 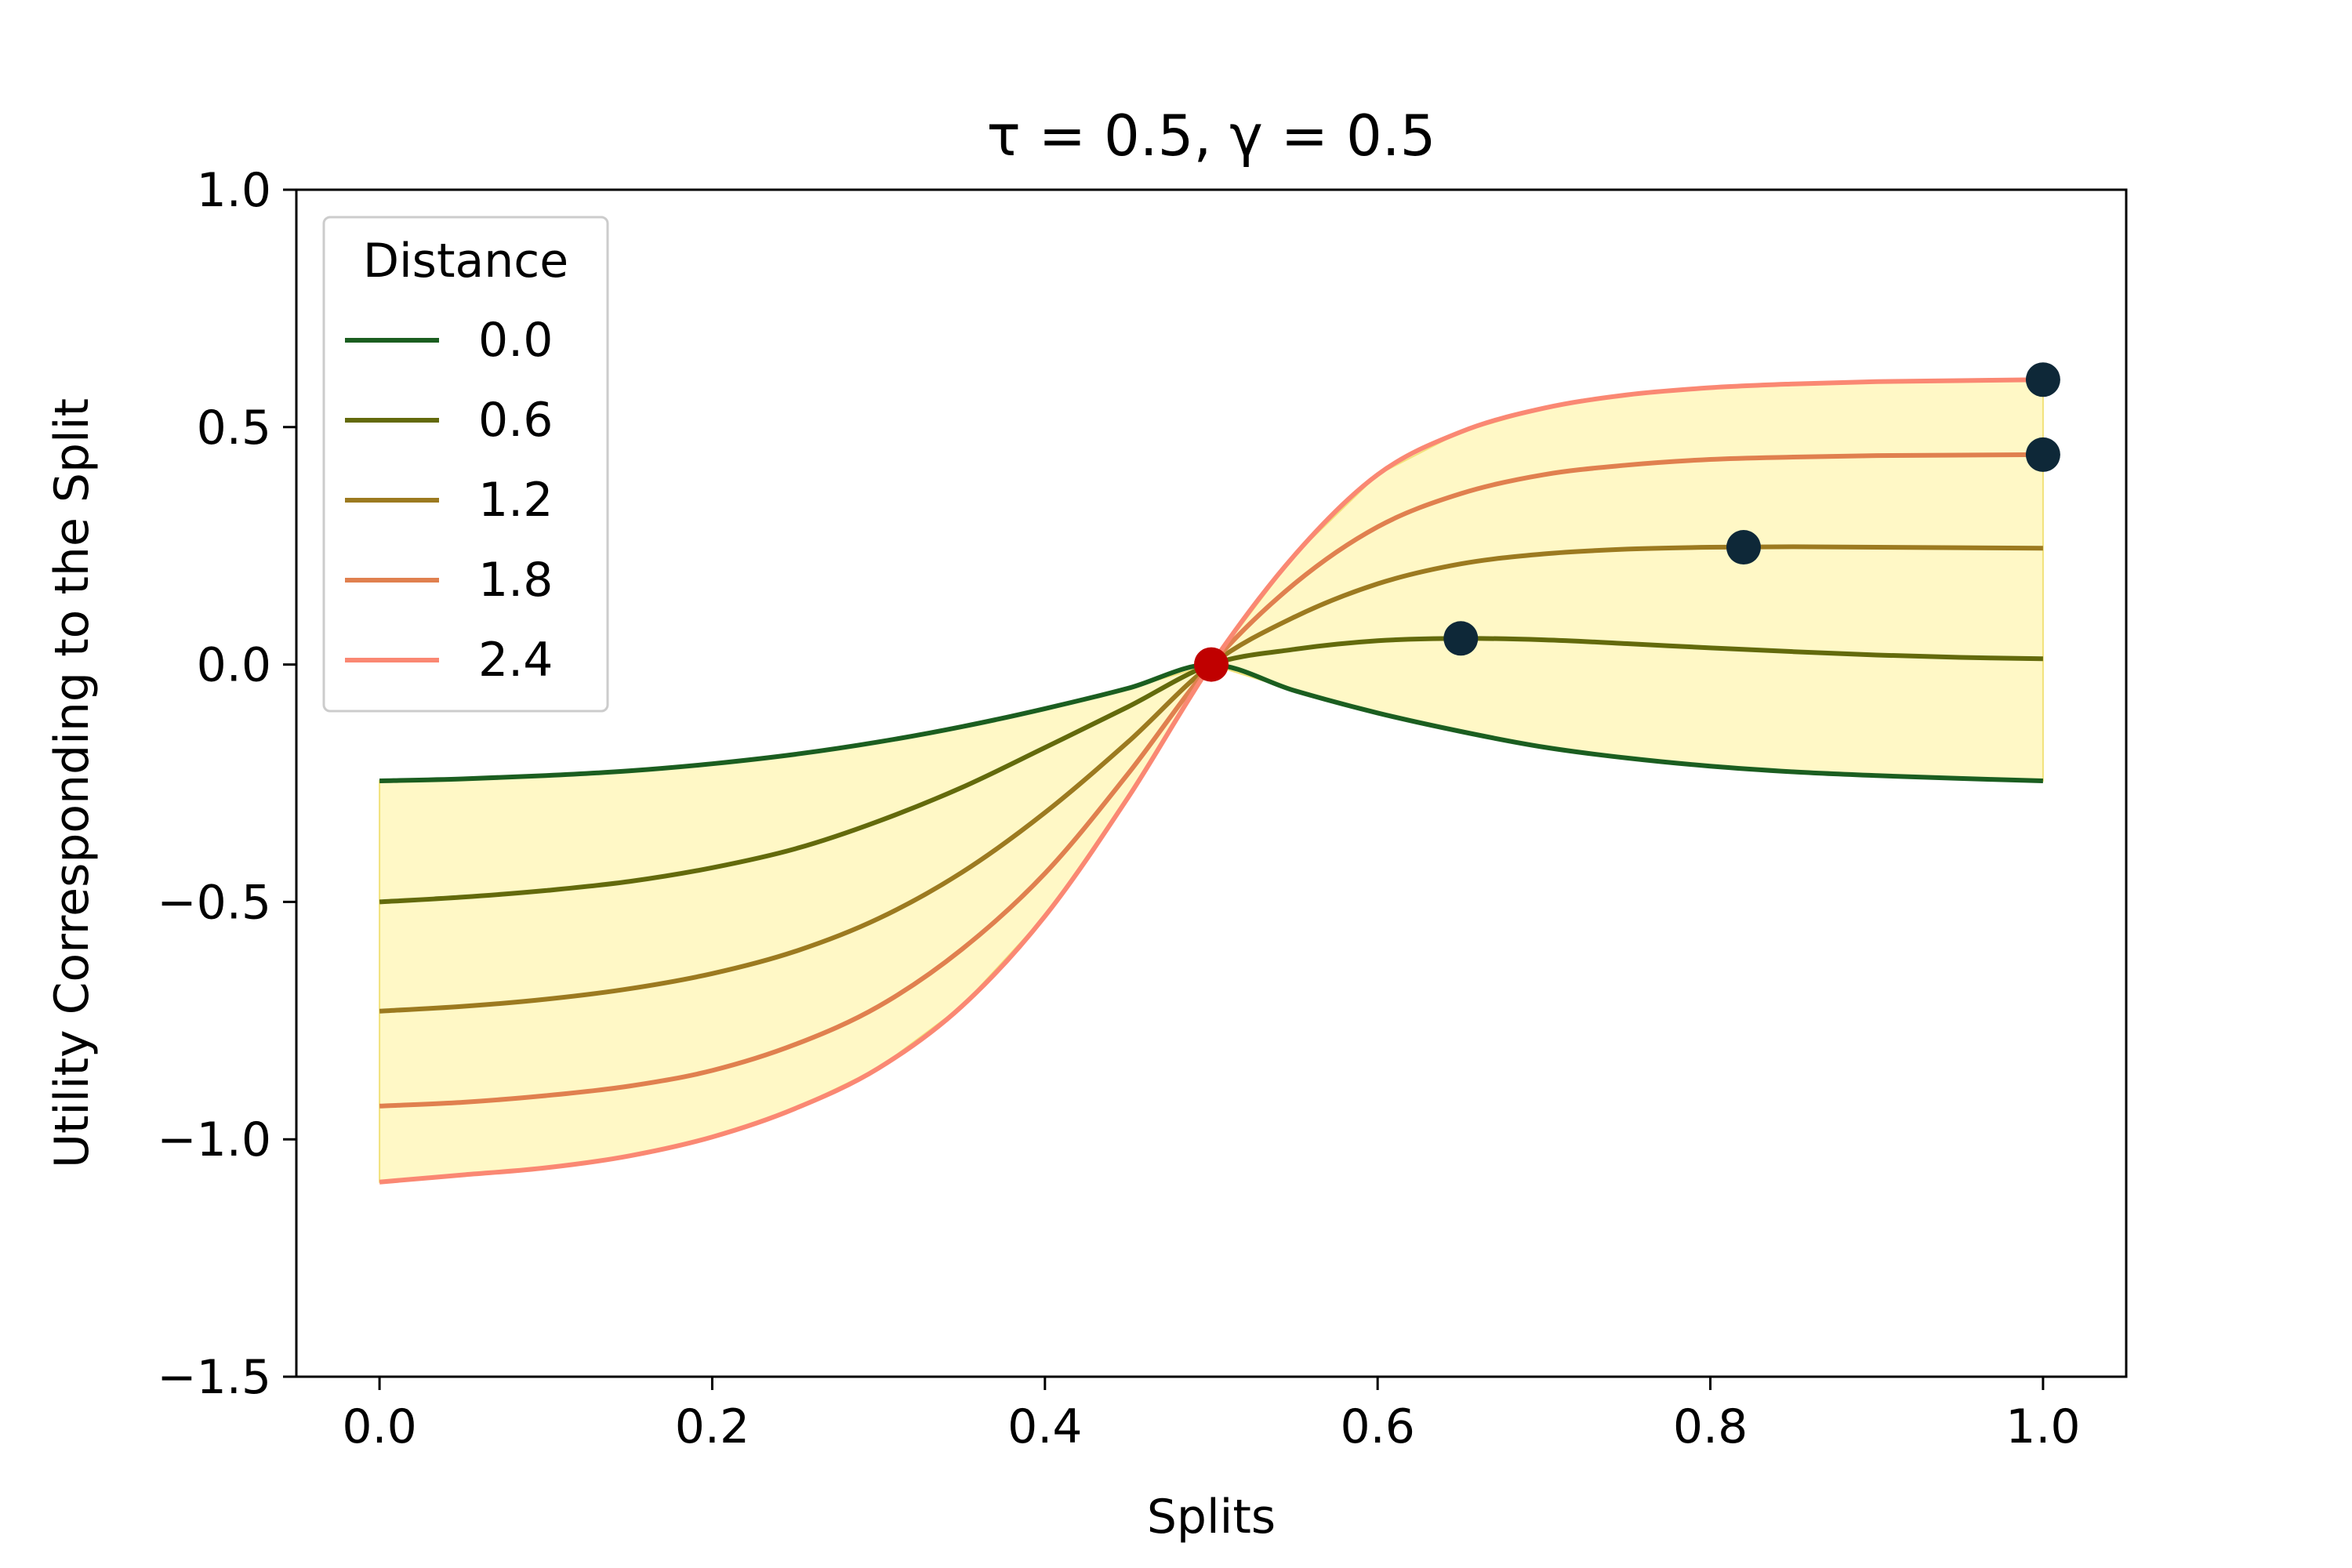 I want to click on x-axis-label: Splits, so click(x=1211, y=1517).